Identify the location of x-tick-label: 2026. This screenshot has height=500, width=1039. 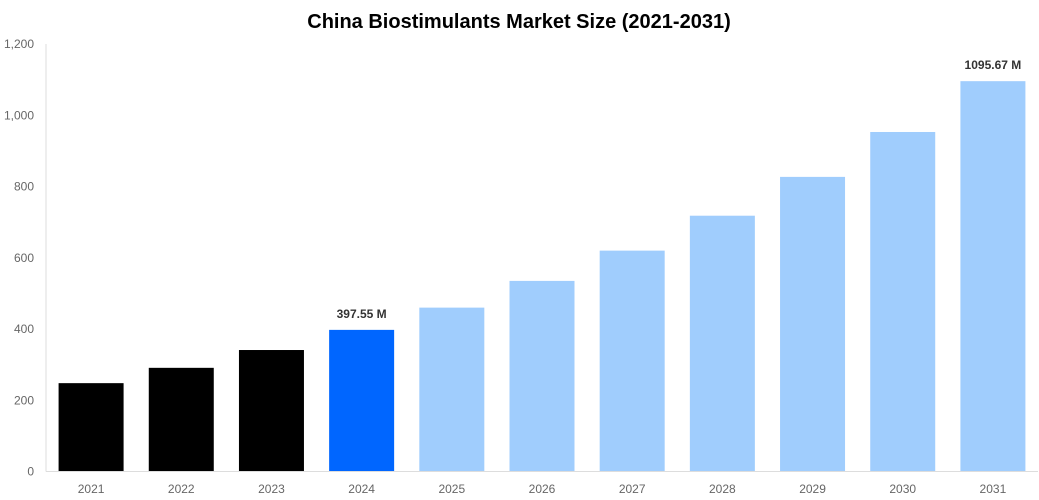
(542, 489).